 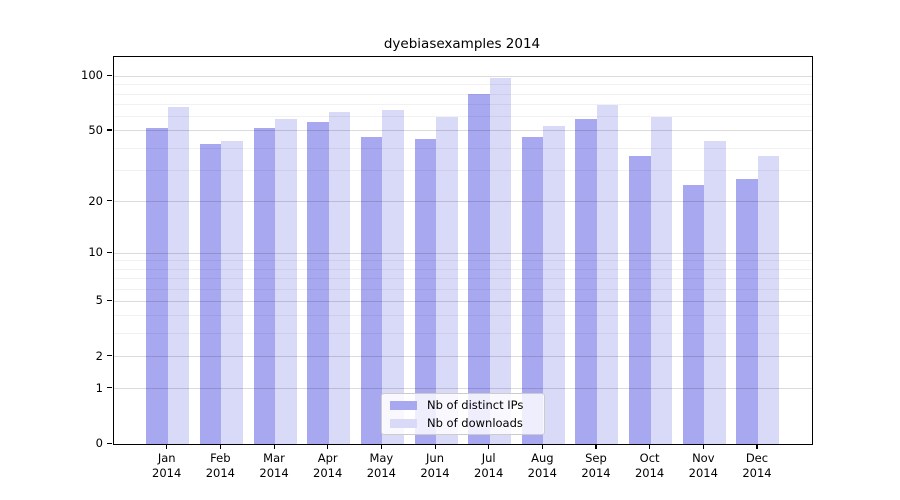 What do you see at coordinates (447, 280) in the screenshot?
I see `bar-jun-downloads` at bounding box center [447, 280].